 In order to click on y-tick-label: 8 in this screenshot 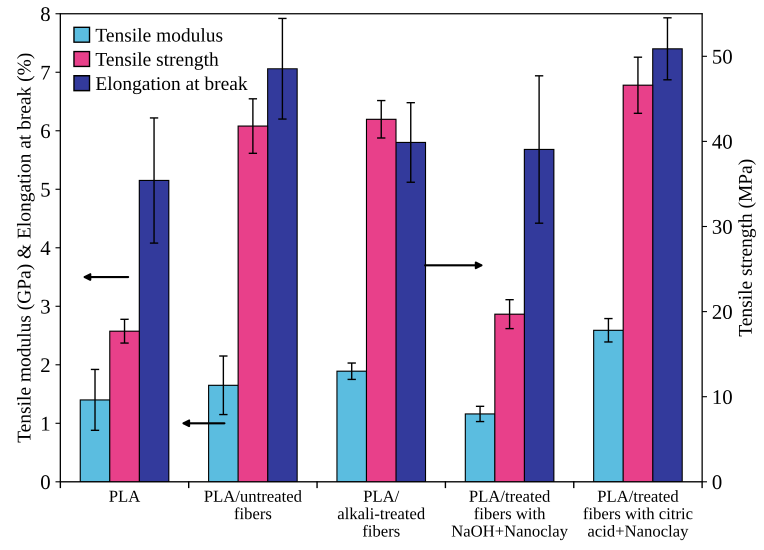, I will do `click(45, 14)`.